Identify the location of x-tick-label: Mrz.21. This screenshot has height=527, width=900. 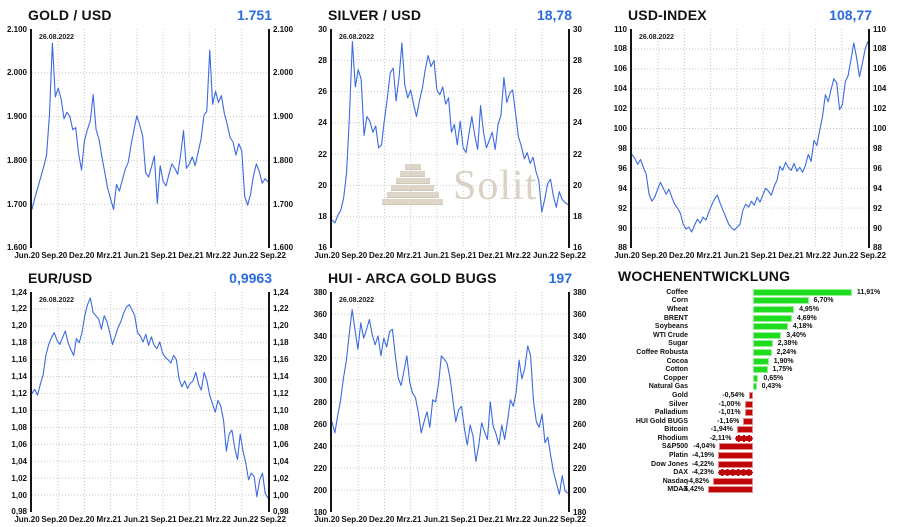
(409, 519).